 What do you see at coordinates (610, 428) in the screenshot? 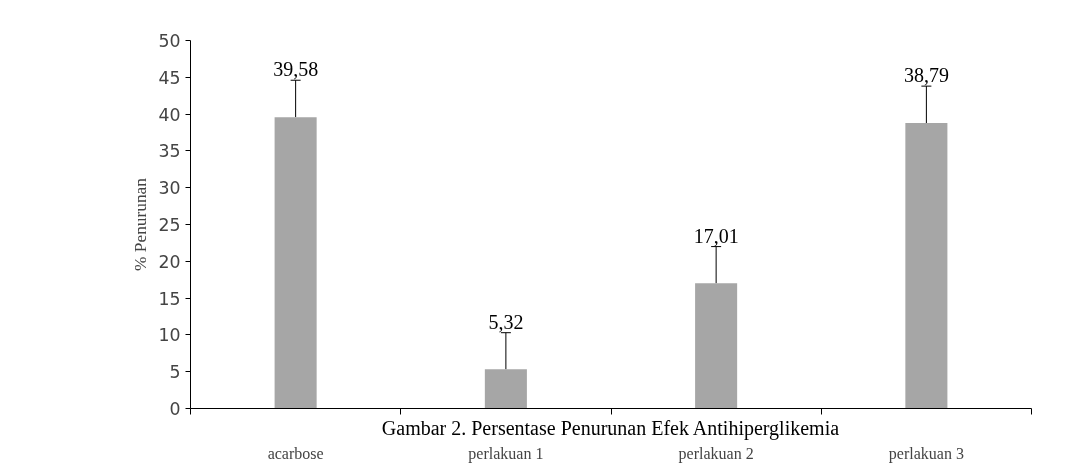
I see `text: Gambar 2. Persentase Penurunan Efek Antihiperglikemia` at bounding box center [610, 428].